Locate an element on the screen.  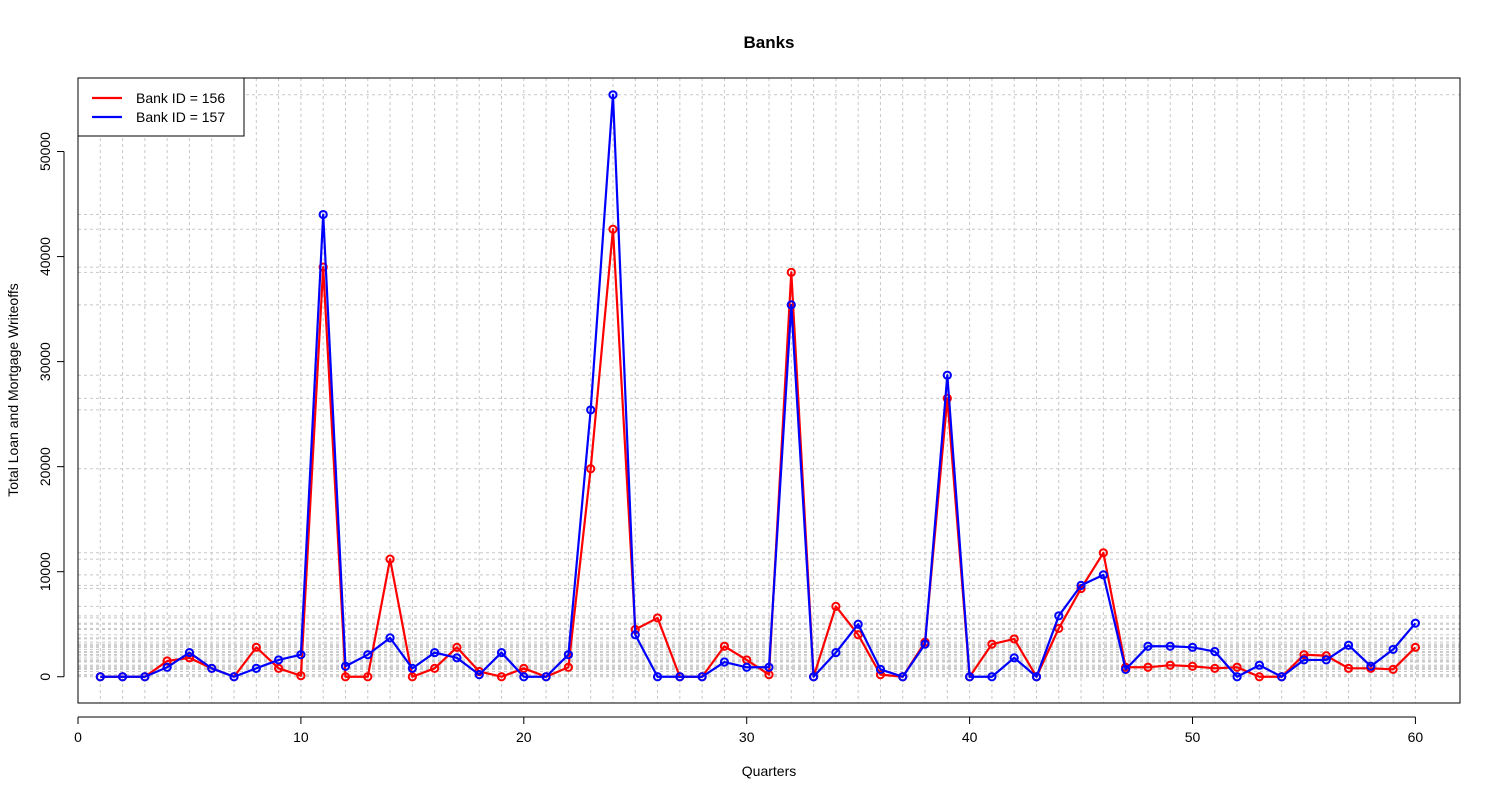
x-tick-label: 20 is located at coordinates (524, 737).